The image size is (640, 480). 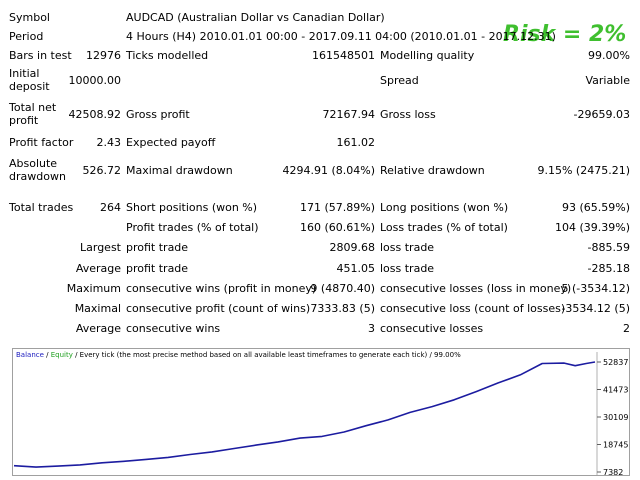 What do you see at coordinates (352, 247) in the screenshot?
I see `largest-profit-trade-value: 2809.68` at bounding box center [352, 247].